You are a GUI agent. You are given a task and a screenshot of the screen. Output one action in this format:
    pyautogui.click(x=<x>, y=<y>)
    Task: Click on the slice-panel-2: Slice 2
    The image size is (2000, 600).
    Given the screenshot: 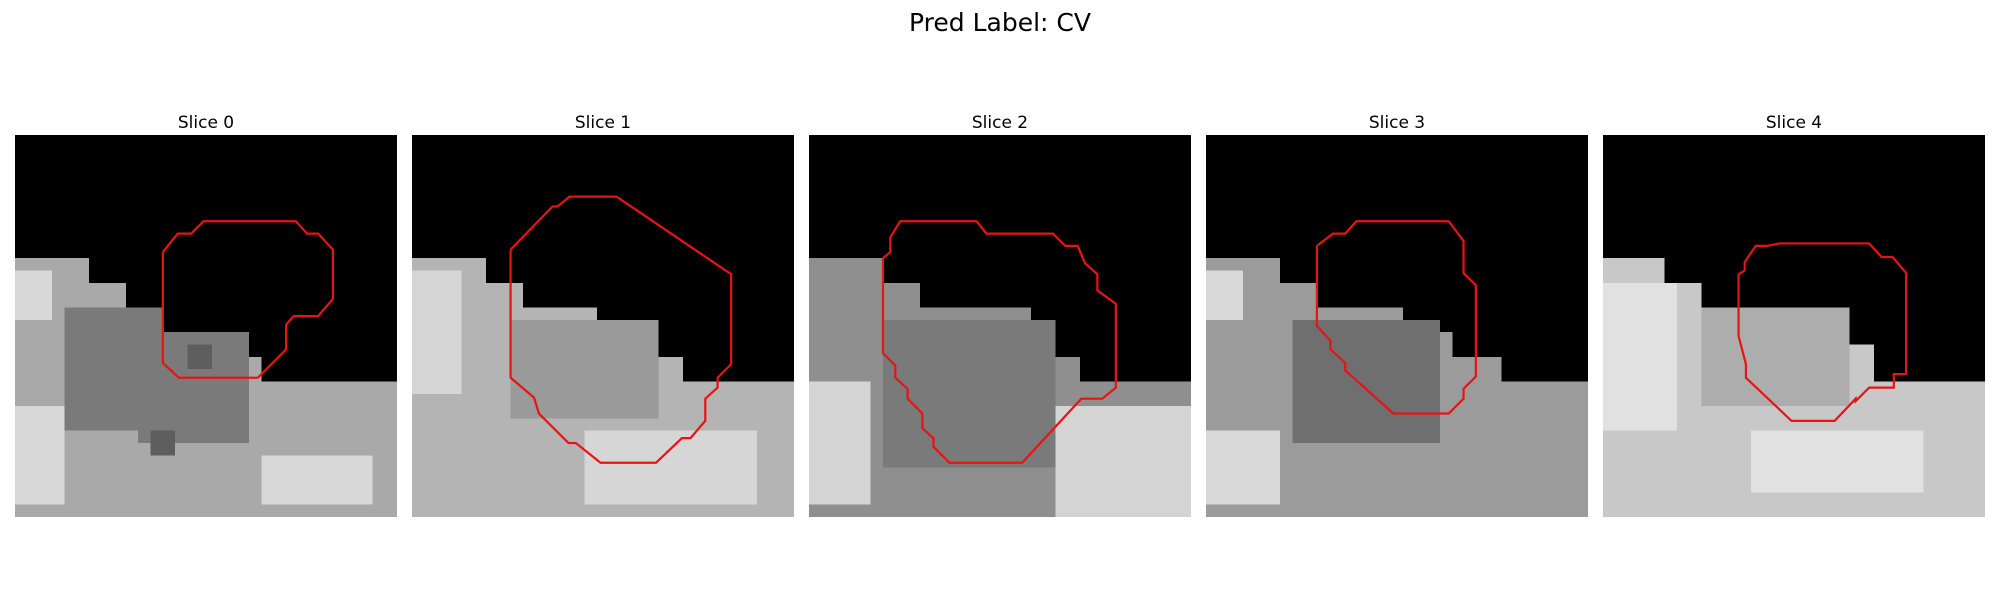 What is the action you would take?
    pyautogui.click(x=1000, y=314)
    